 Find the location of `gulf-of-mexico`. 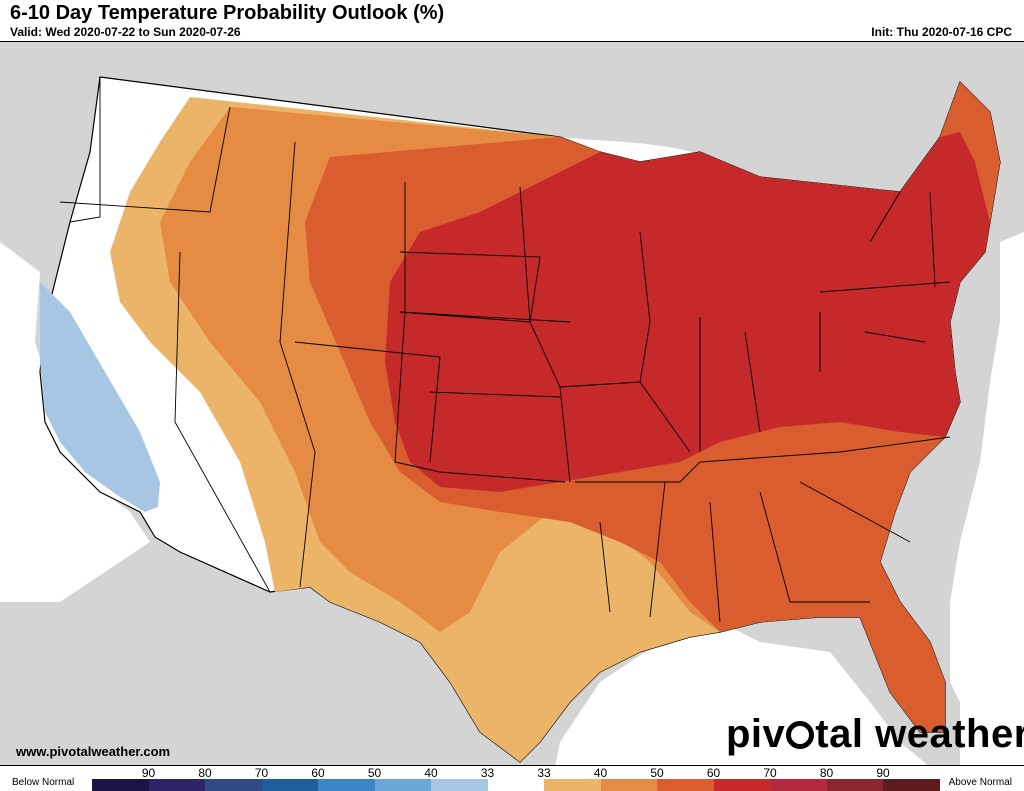

gulf-of-mexico is located at coordinates (741, 693).